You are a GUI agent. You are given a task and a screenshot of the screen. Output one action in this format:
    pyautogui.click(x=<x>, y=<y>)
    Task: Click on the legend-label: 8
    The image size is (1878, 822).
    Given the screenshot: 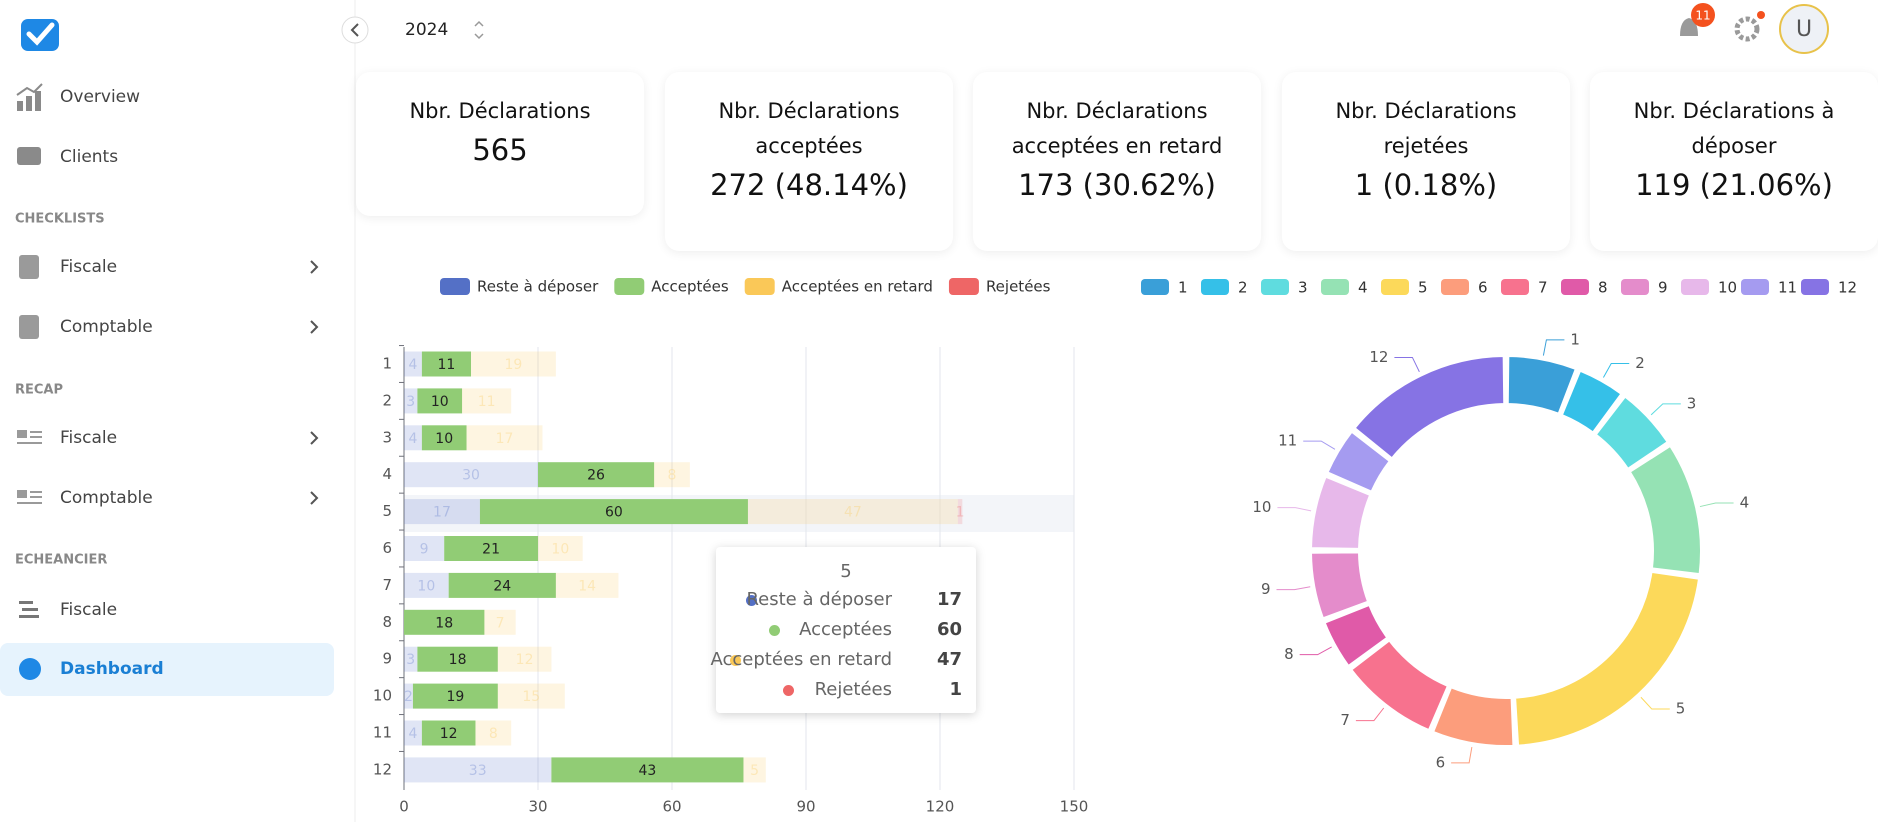 What is the action you would take?
    pyautogui.click(x=1603, y=288)
    